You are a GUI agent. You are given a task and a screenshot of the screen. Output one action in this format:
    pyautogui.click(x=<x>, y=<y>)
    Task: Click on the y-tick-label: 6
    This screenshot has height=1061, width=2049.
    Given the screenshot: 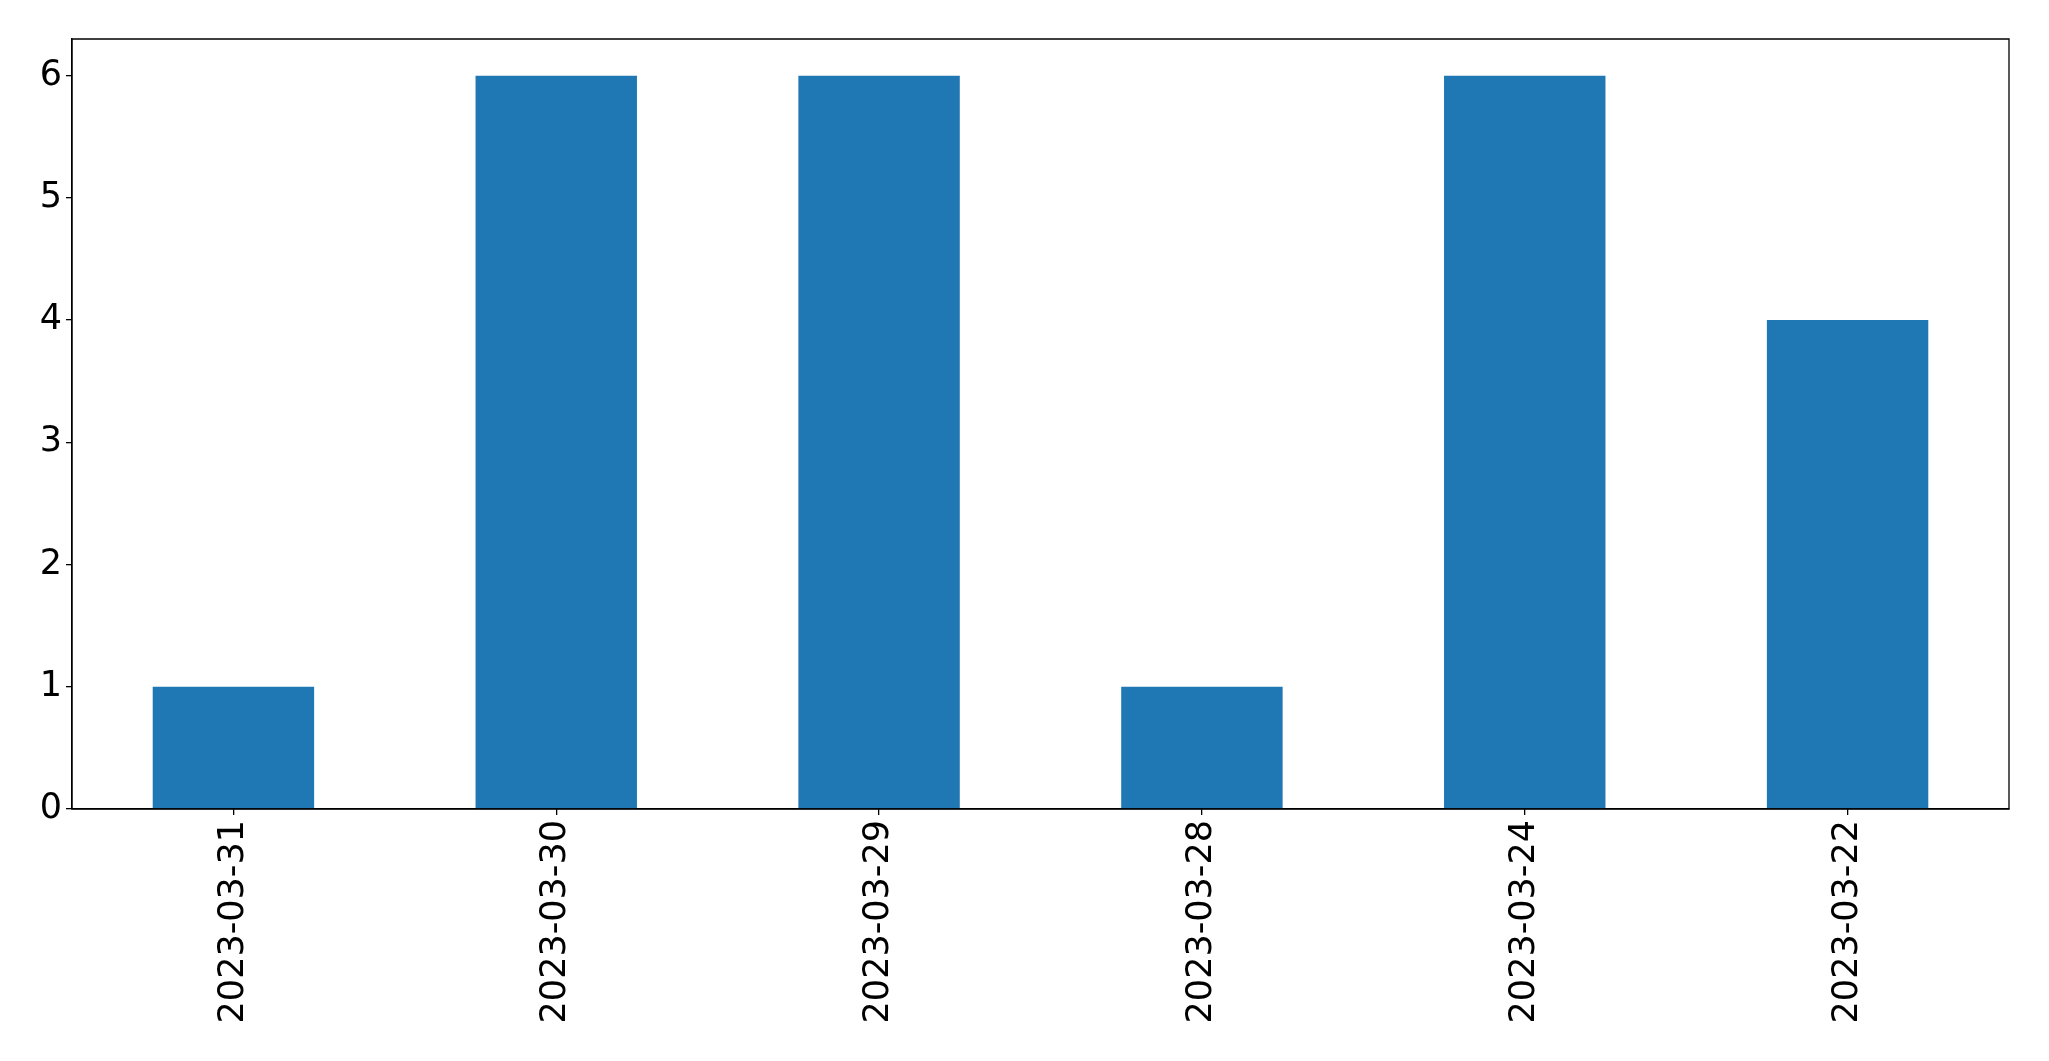 What is the action you would take?
    pyautogui.click(x=50, y=72)
    